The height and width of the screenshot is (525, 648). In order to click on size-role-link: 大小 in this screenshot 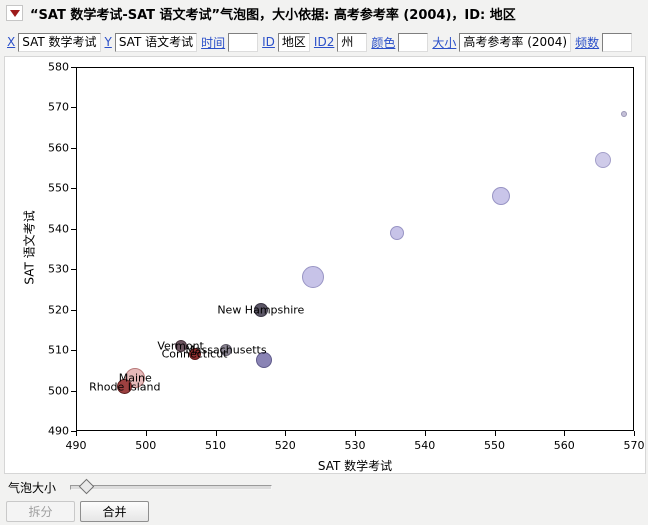, I will do `click(444, 42)`.